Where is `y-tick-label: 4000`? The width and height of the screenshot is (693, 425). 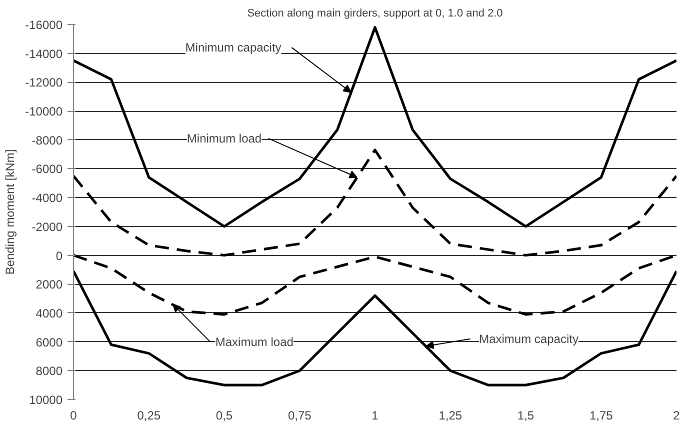 y-tick-label: 4000 is located at coordinates (49, 313).